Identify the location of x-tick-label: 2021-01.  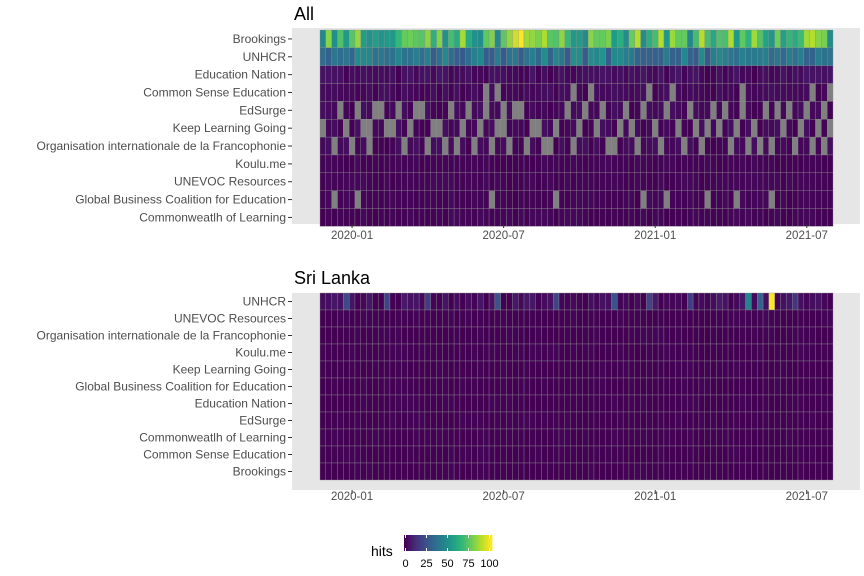
(655, 497).